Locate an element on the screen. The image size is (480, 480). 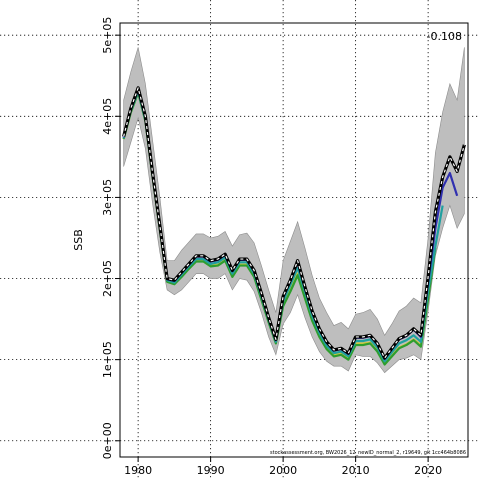
y-tick-label-4: 4e+05 is located at coordinates (107, 116).